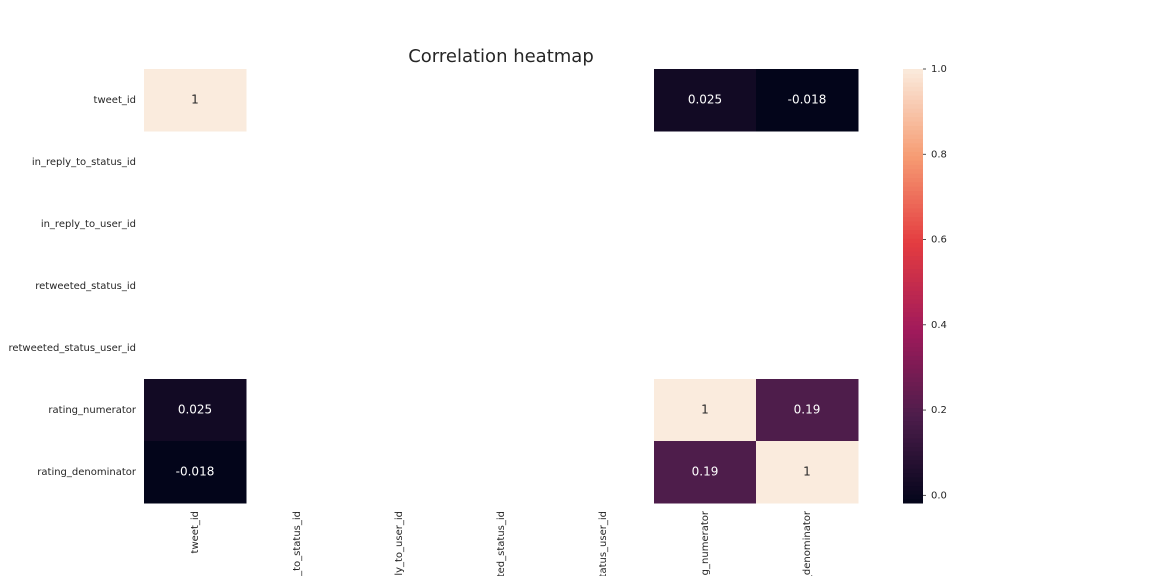 The image size is (1152, 576). I want to click on colorbar-tick-label: 0.6, so click(939, 240).